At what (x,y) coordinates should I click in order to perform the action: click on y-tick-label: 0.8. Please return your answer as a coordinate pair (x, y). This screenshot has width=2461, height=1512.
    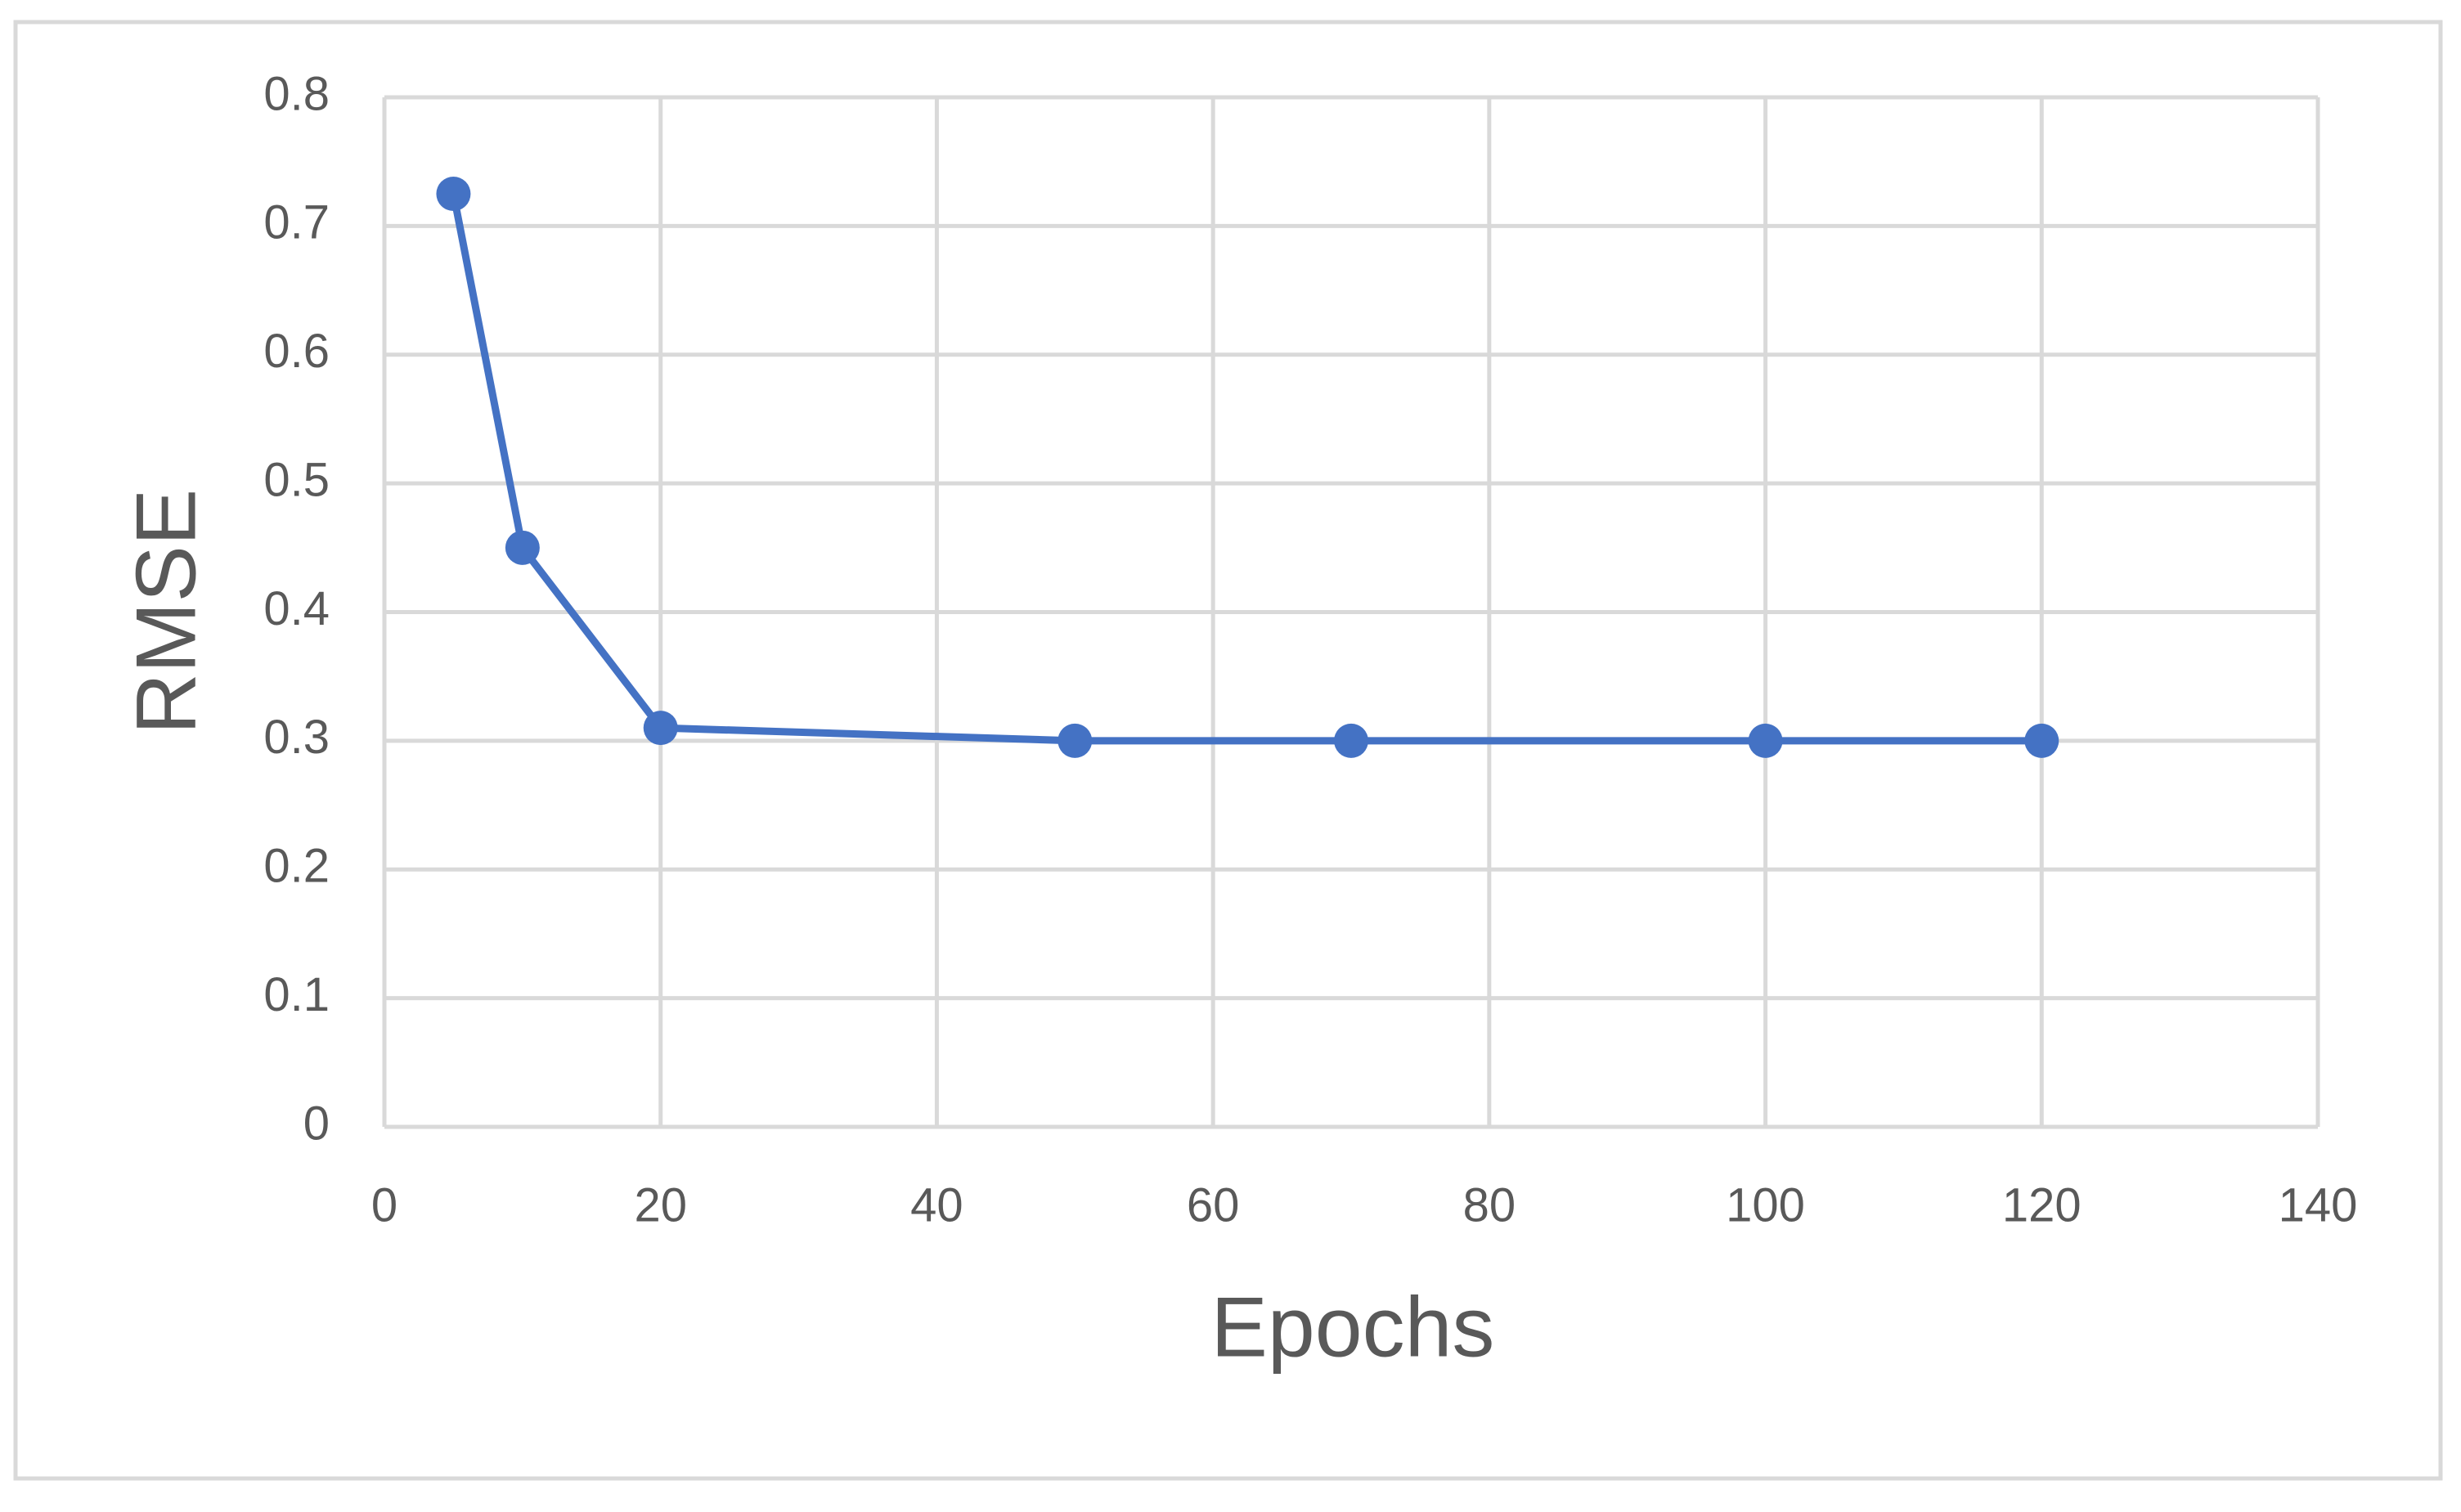
    Looking at the image, I should click on (297, 94).